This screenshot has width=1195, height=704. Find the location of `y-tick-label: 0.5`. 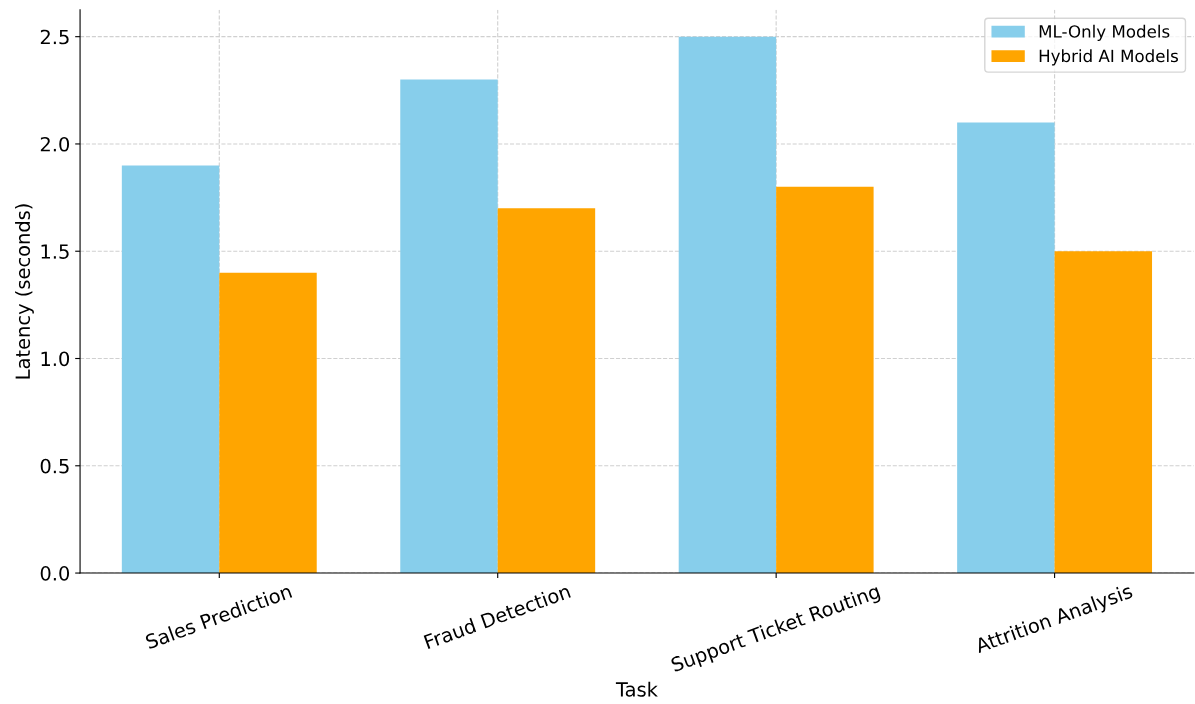

y-tick-label: 0.5 is located at coordinates (54, 466).